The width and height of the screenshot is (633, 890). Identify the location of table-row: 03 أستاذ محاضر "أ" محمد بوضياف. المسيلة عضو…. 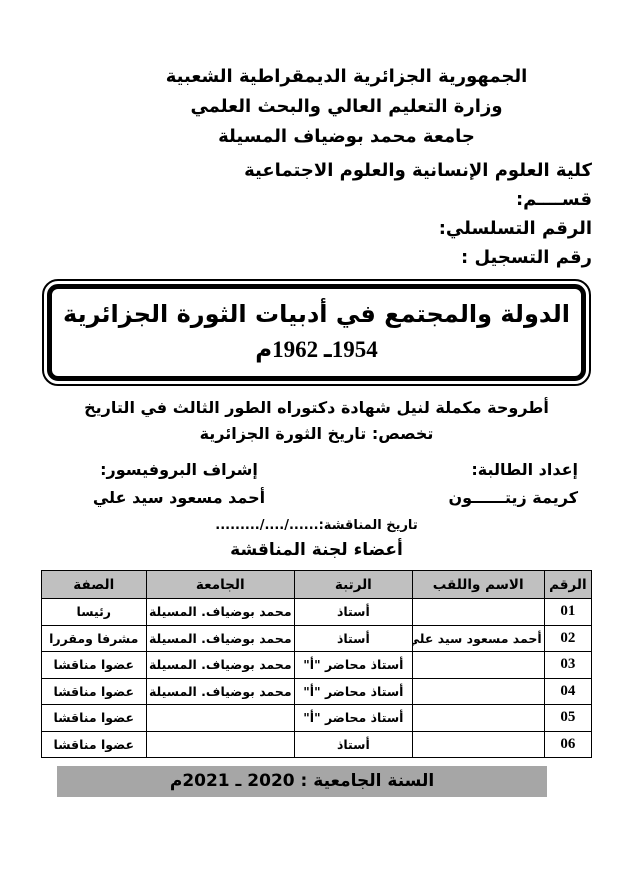
(317, 665).